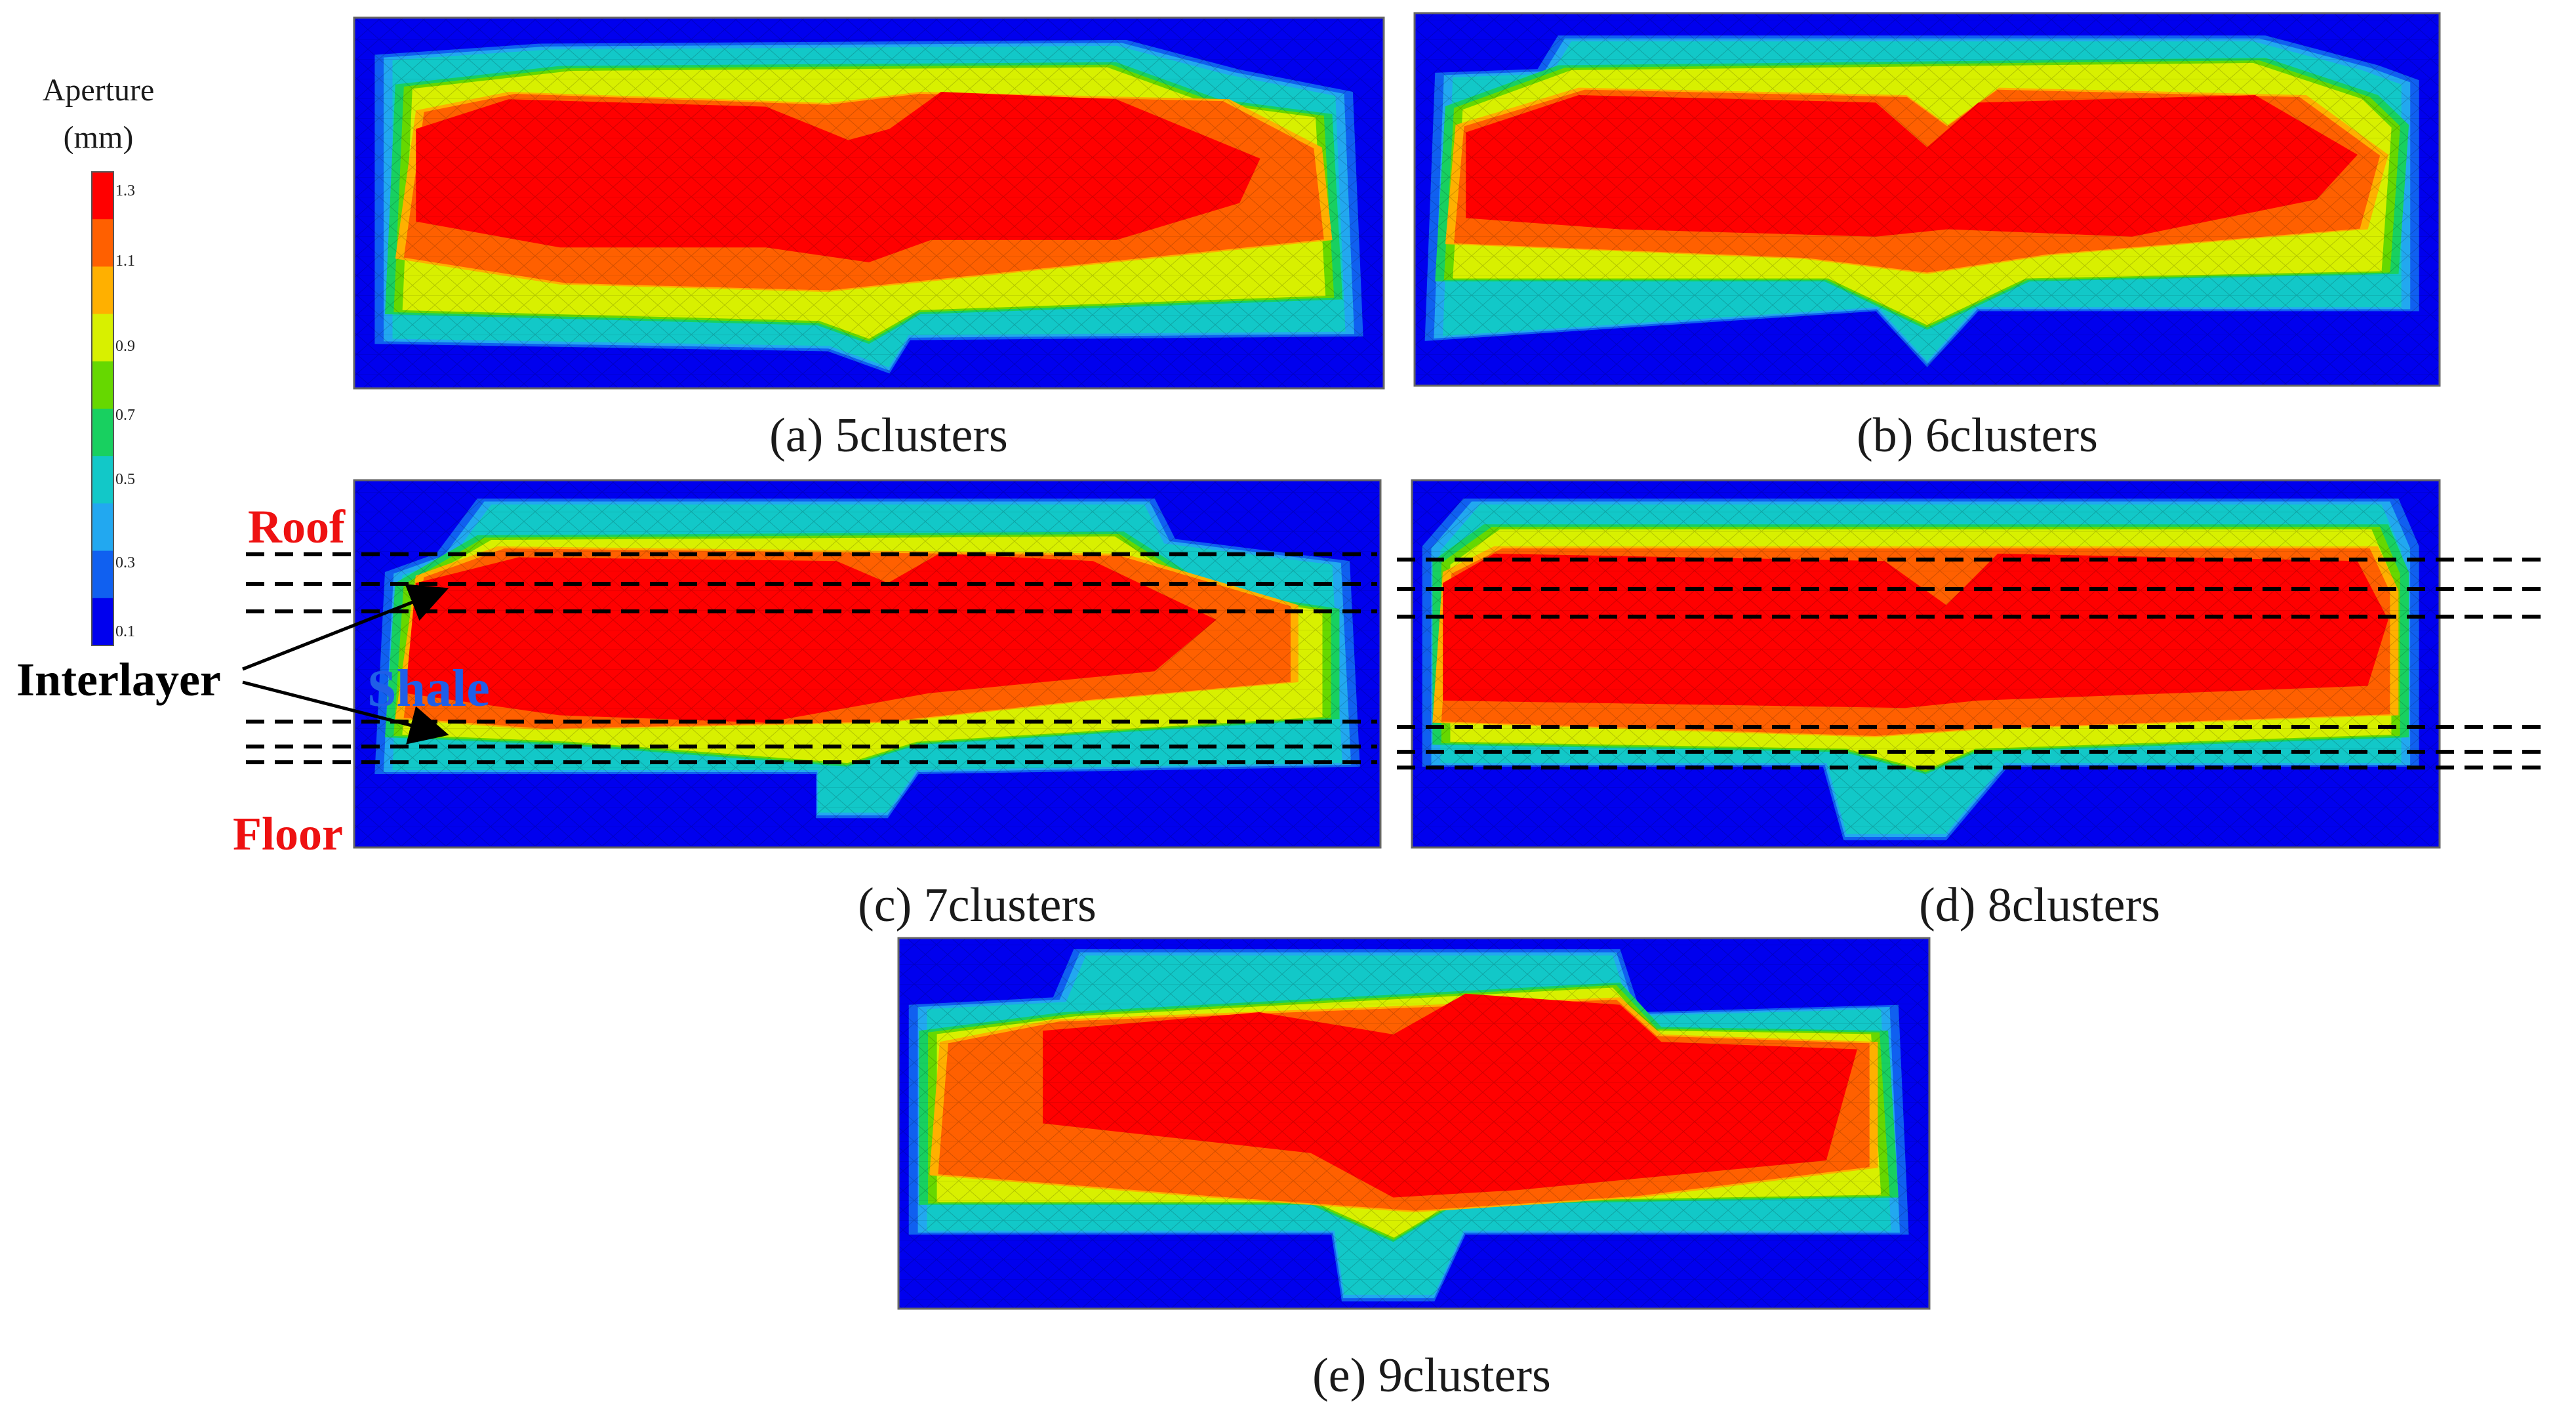 This screenshot has height=1413, width=2576. Describe the element at coordinates (125, 190) in the screenshot. I see `colorbar-tick: 1.3` at that location.